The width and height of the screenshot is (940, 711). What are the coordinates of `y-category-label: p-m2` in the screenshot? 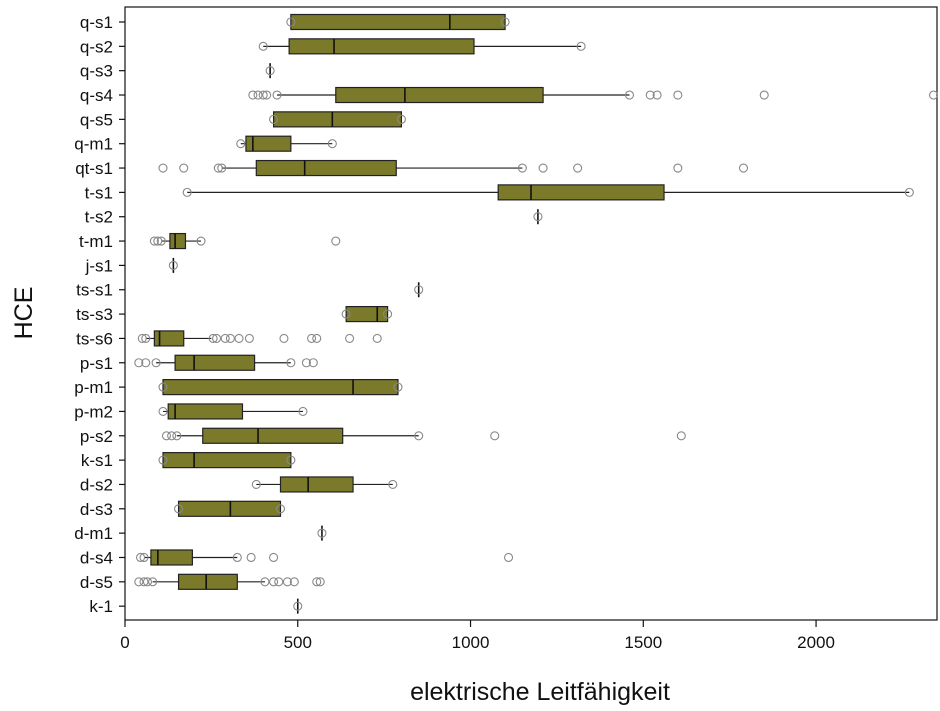 It's located at (93, 411).